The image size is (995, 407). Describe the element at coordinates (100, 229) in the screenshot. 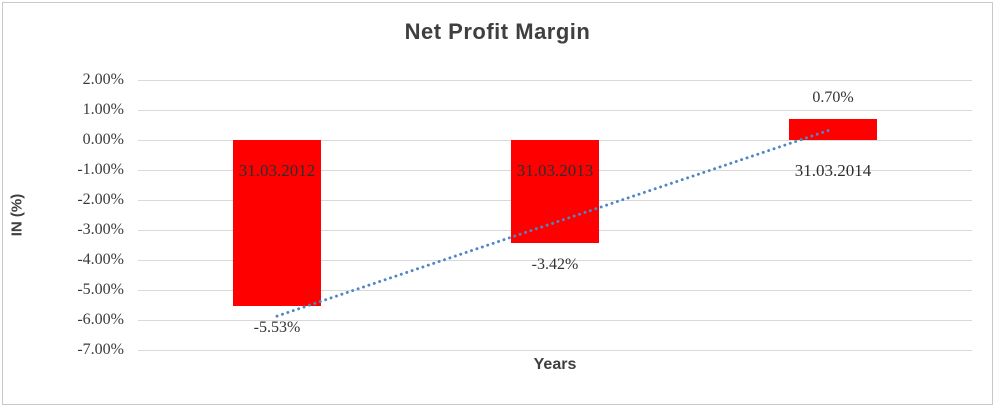

I see `y-tick-label: -3.00%` at that location.